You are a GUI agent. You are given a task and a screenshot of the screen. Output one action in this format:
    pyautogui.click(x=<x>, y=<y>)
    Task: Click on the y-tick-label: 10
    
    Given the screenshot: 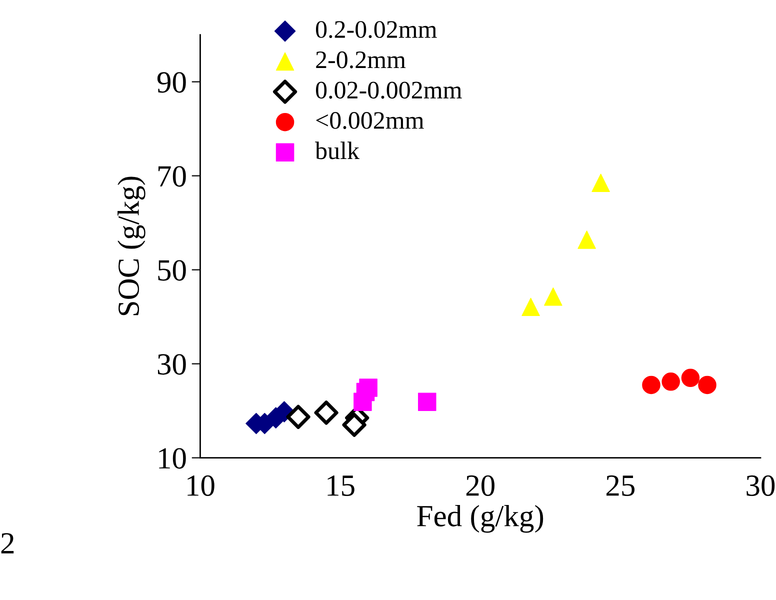 What is the action you would take?
    pyautogui.click(x=172, y=458)
    